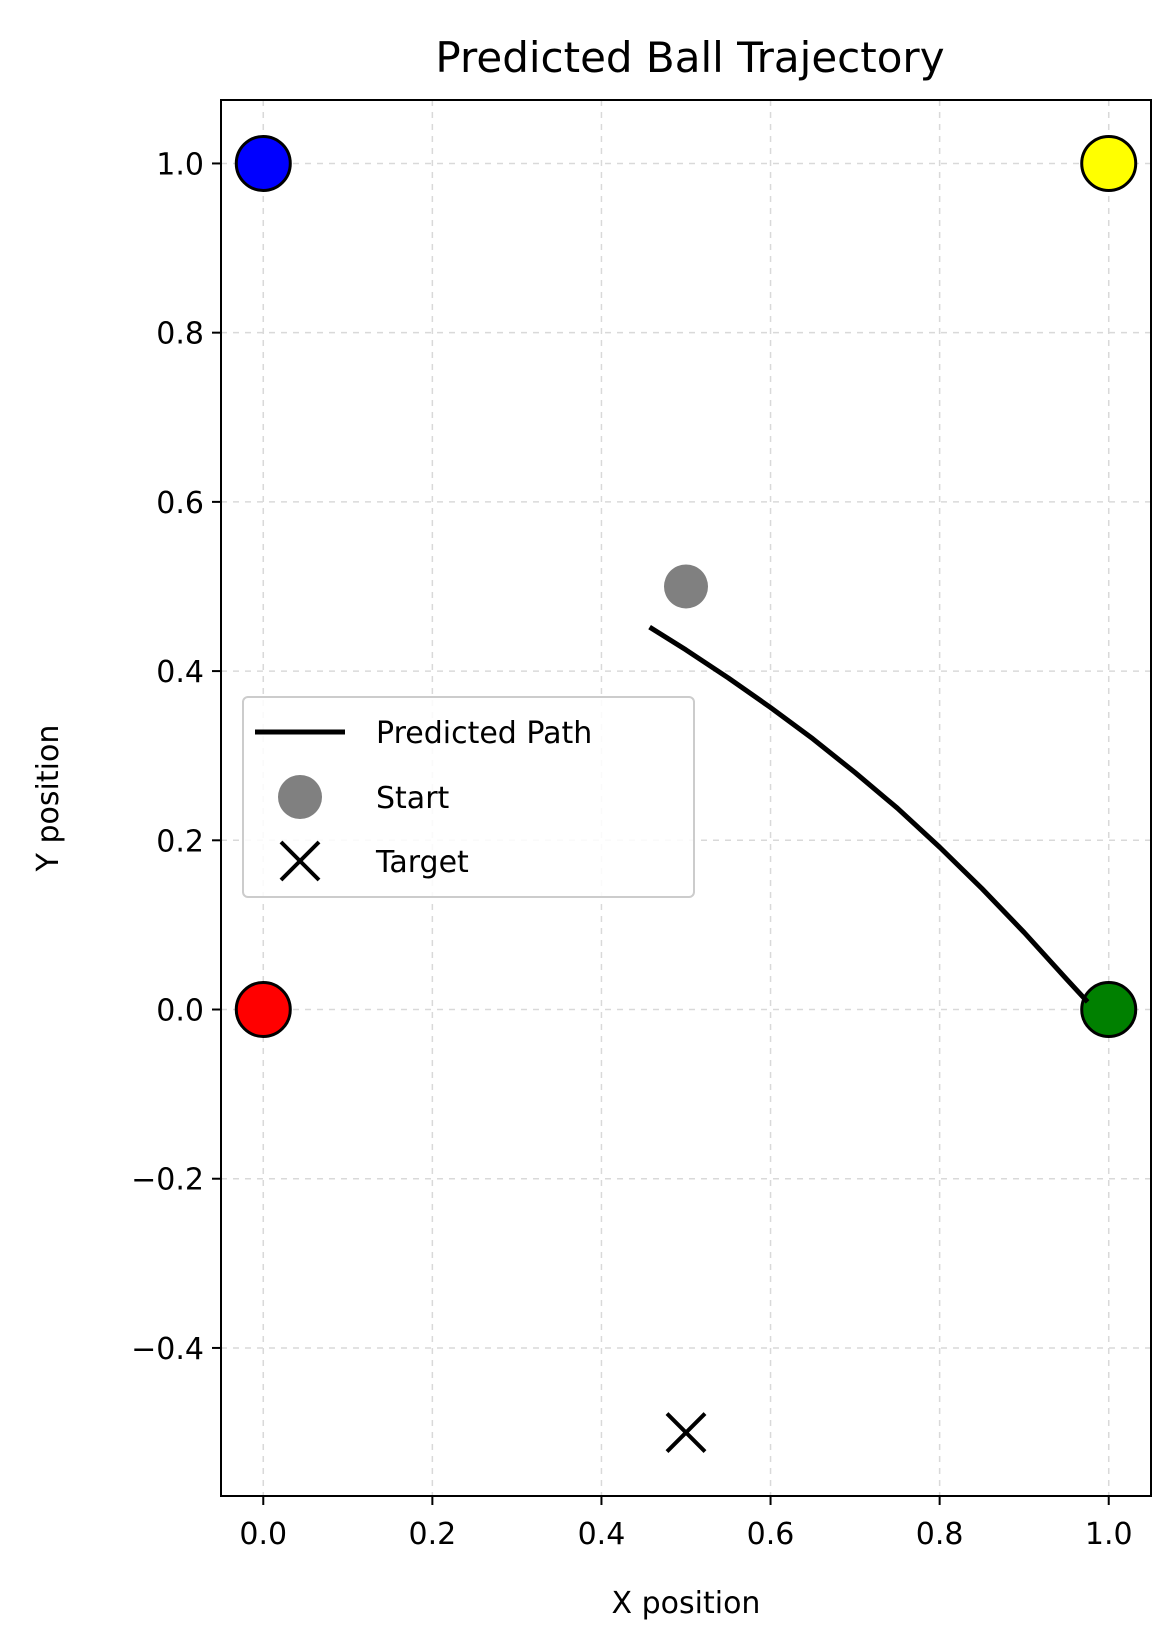  I want to click on x-tick-label: 0.8, so click(940, 1534).